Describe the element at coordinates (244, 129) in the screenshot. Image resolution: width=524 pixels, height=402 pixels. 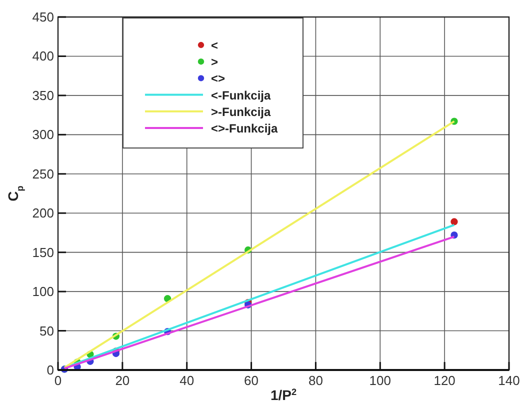
I see `legend-label: <>-Funkcija` at that location.